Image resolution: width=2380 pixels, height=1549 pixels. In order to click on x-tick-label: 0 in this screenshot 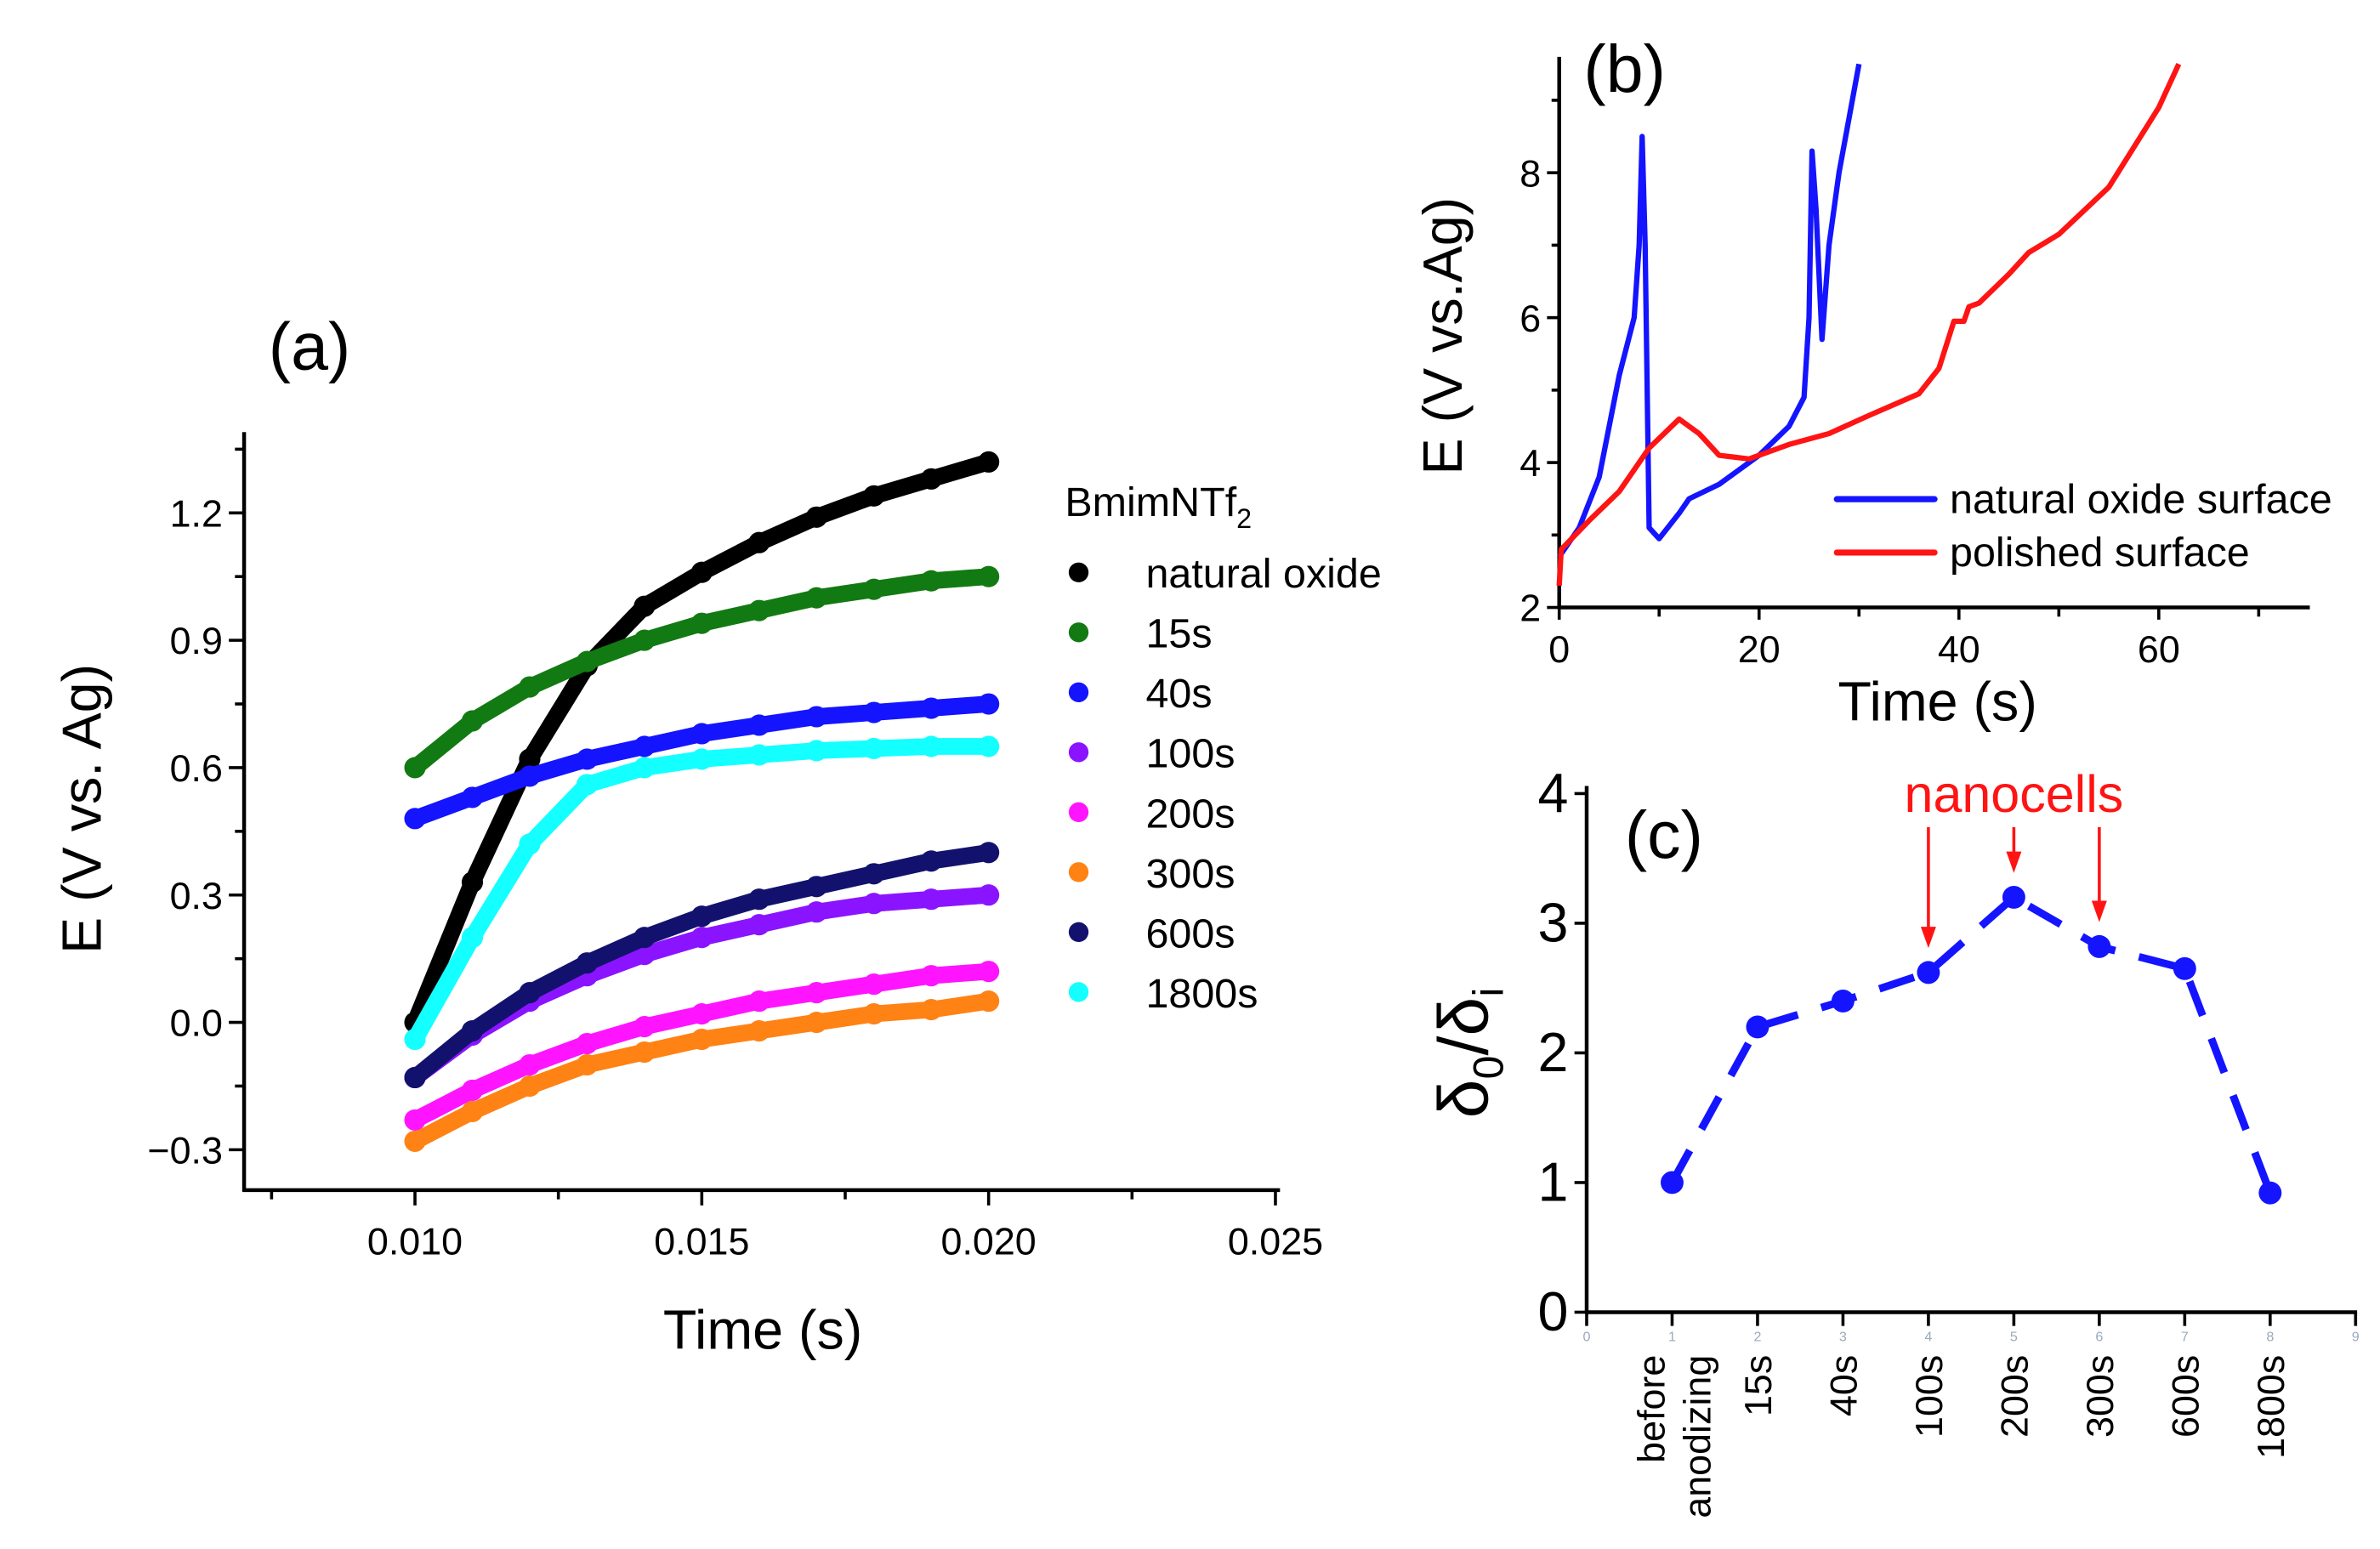, I will do `click(1559, 649)`.